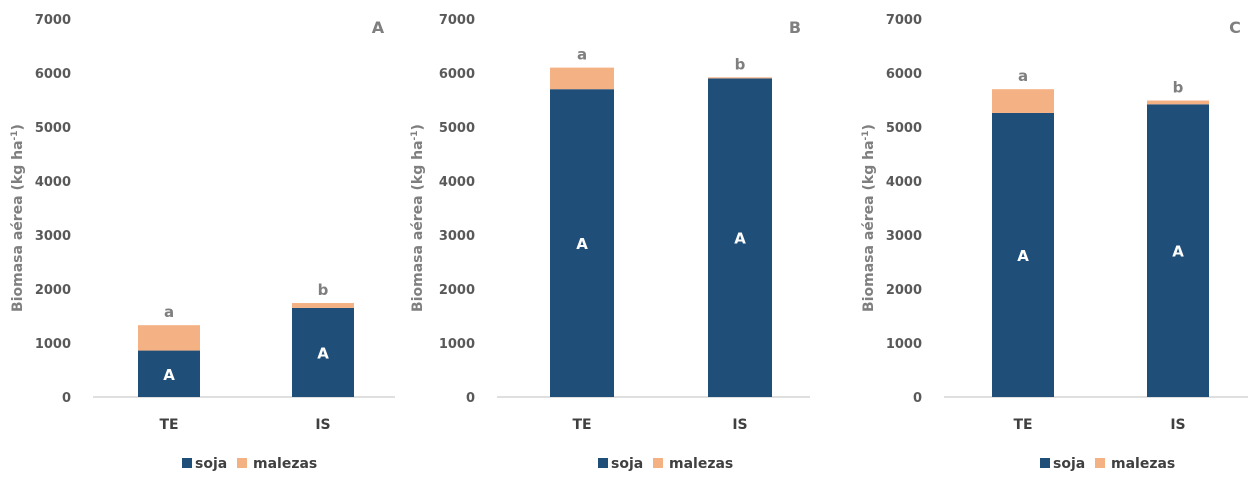 The width and height of the screenshot is (1260, 483). Describe the element at coordinates (1235, 27) in the screenshot. I see `panel-letter: C` at that location.